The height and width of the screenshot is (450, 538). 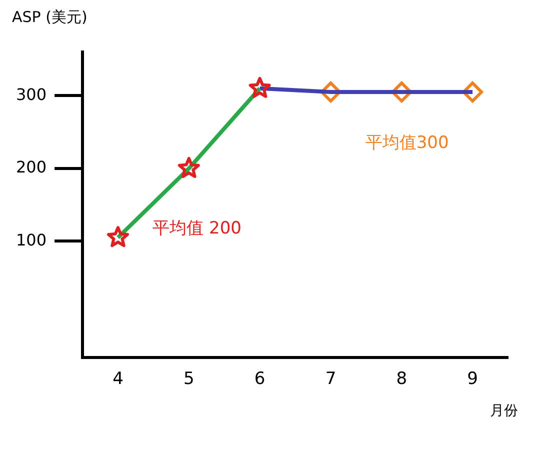 I want to click on x-tick-label: 7, so click(x=330, y=379).